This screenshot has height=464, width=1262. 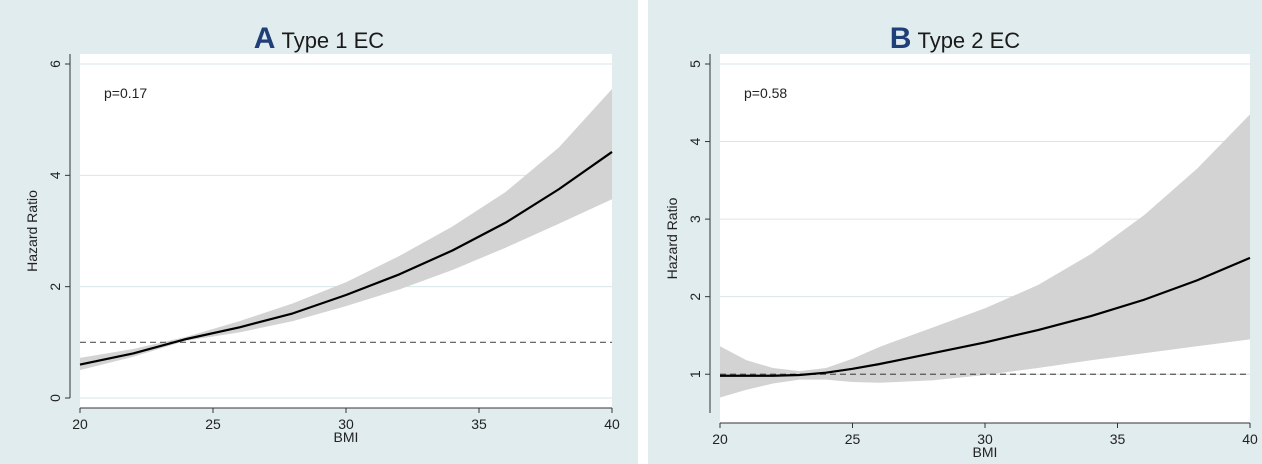 I want to click on panel-title: B Type 2 EC, so click(x=955, y=39).